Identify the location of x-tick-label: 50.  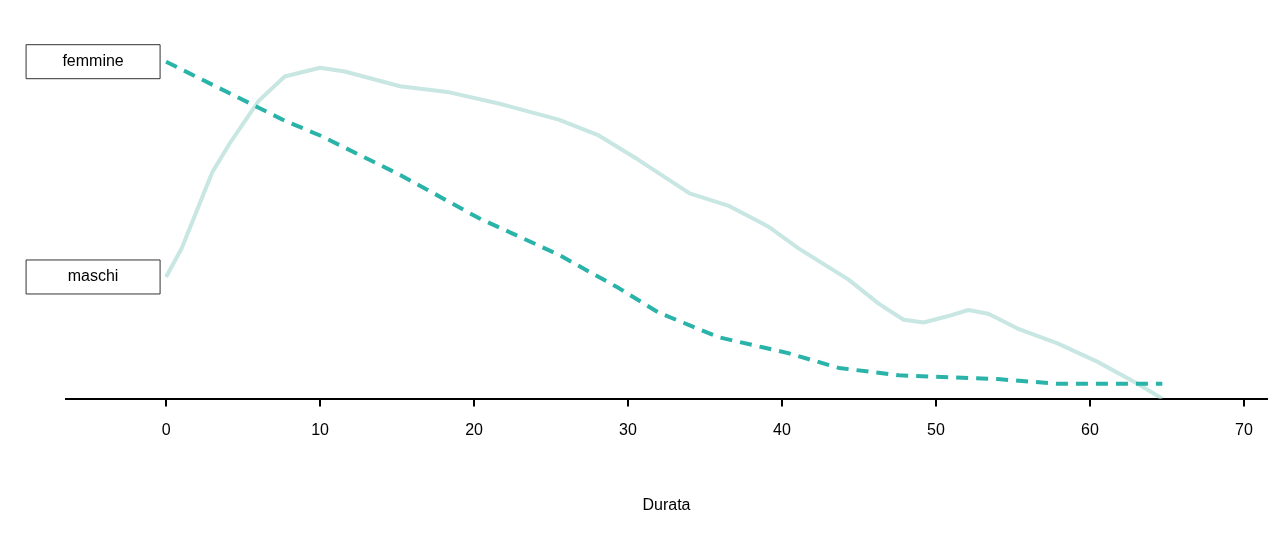
(936, 429).